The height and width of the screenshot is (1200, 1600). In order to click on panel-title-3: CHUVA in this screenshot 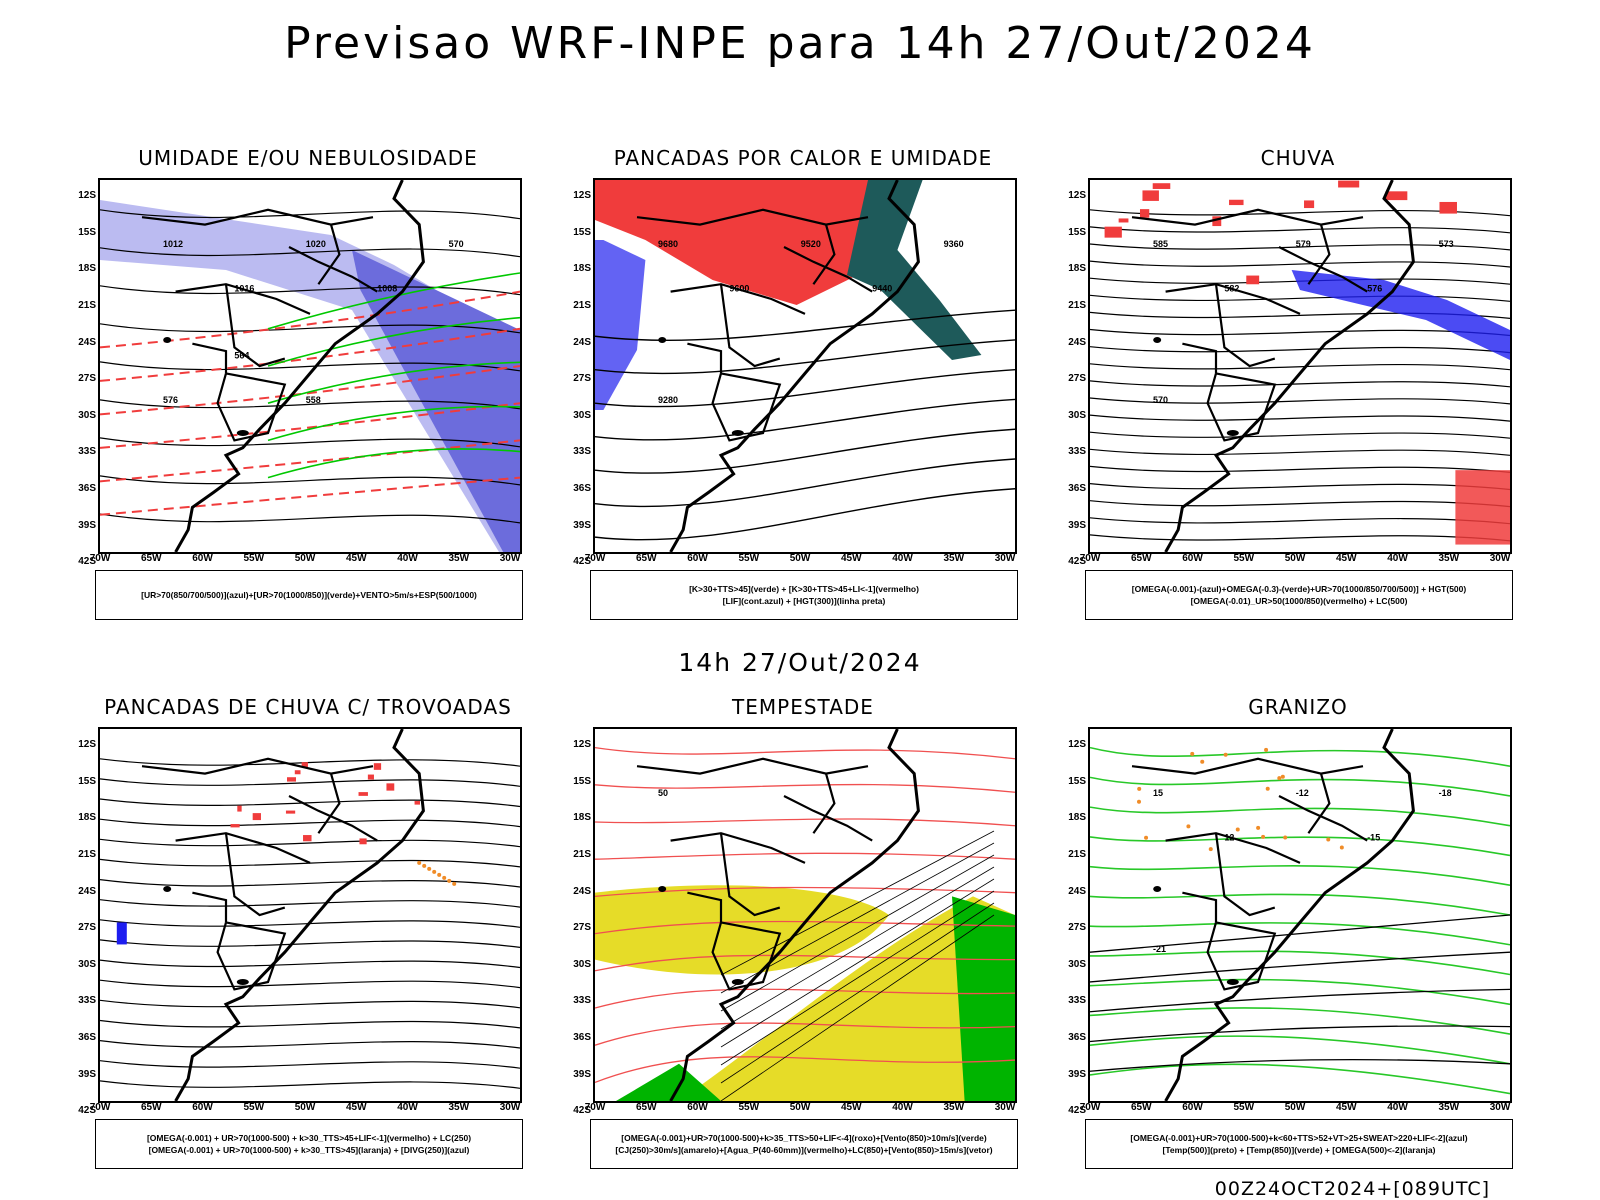, I will do `click(1298, 158)`.